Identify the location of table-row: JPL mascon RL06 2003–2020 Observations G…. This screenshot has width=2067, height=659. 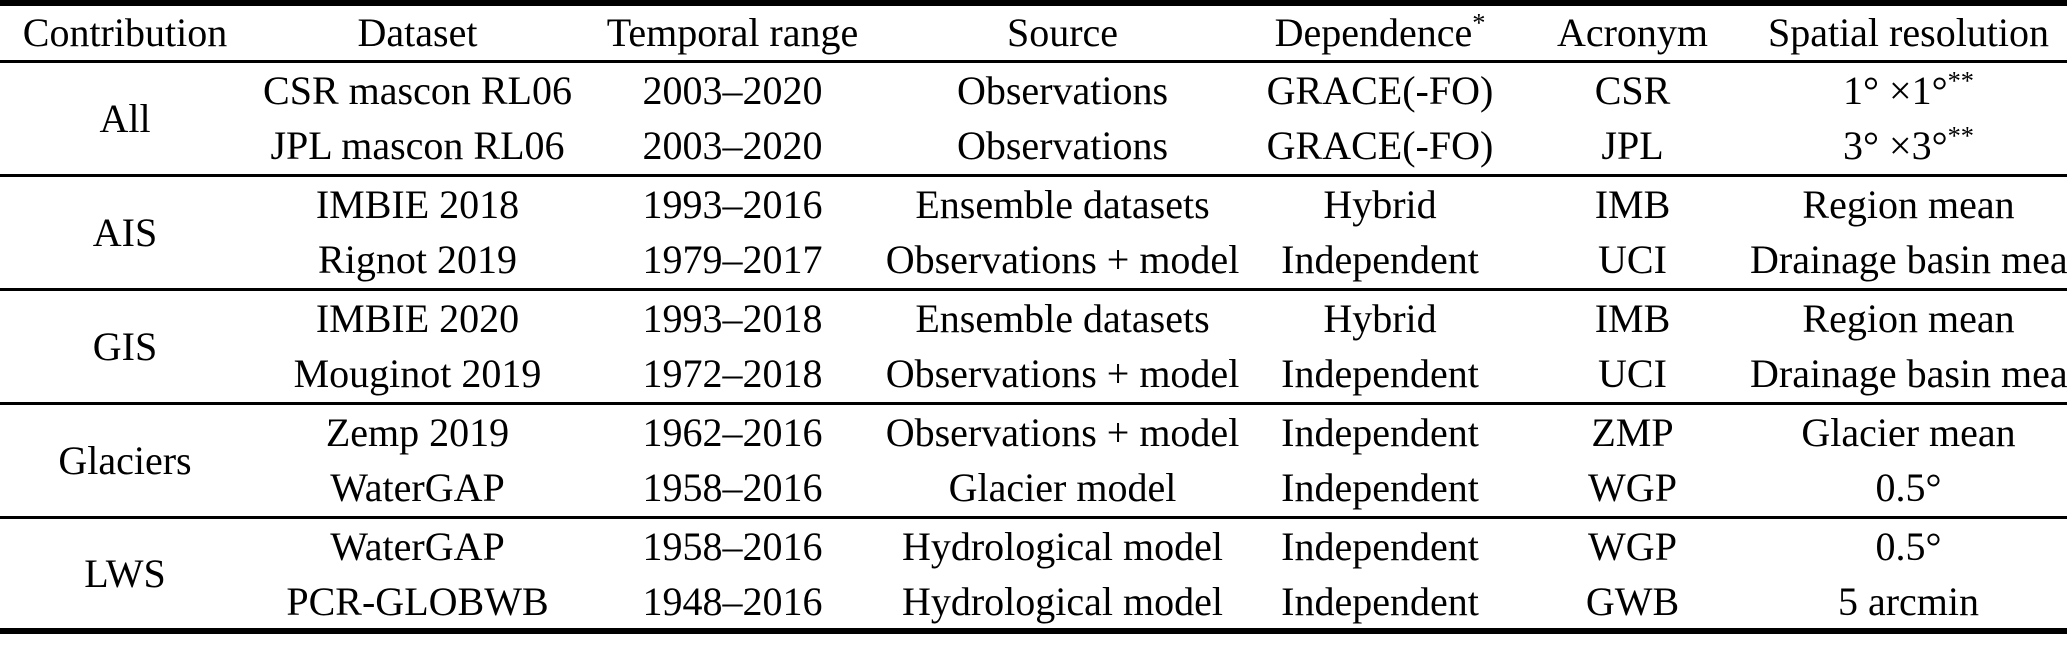
(1033, 146).